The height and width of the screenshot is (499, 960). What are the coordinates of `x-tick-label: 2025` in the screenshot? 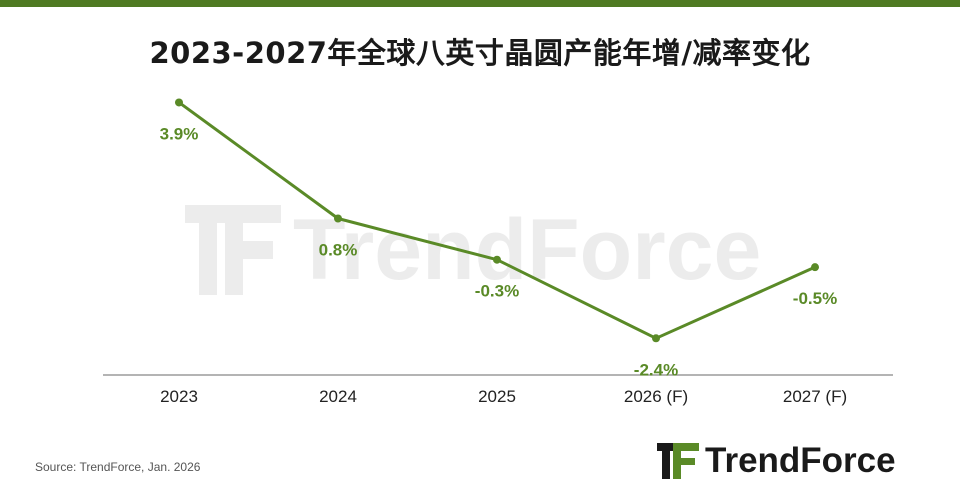 It's located at (497, 396).